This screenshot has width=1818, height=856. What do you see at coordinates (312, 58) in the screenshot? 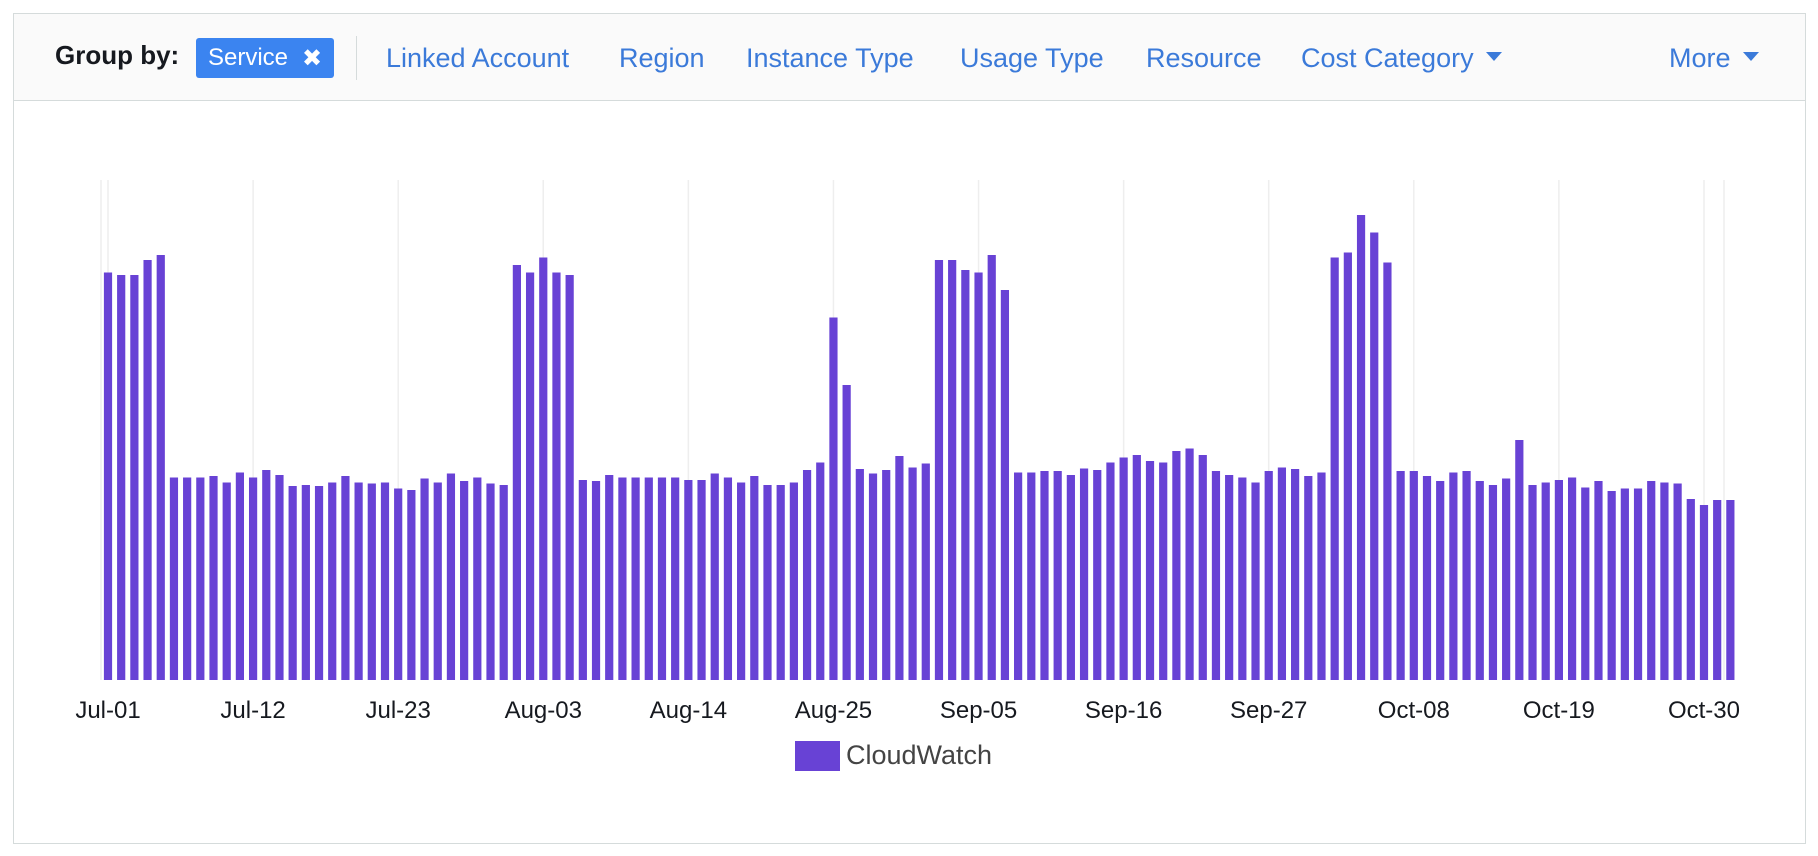
I see `close-icon: ✖` at bounding box center [312, 58].